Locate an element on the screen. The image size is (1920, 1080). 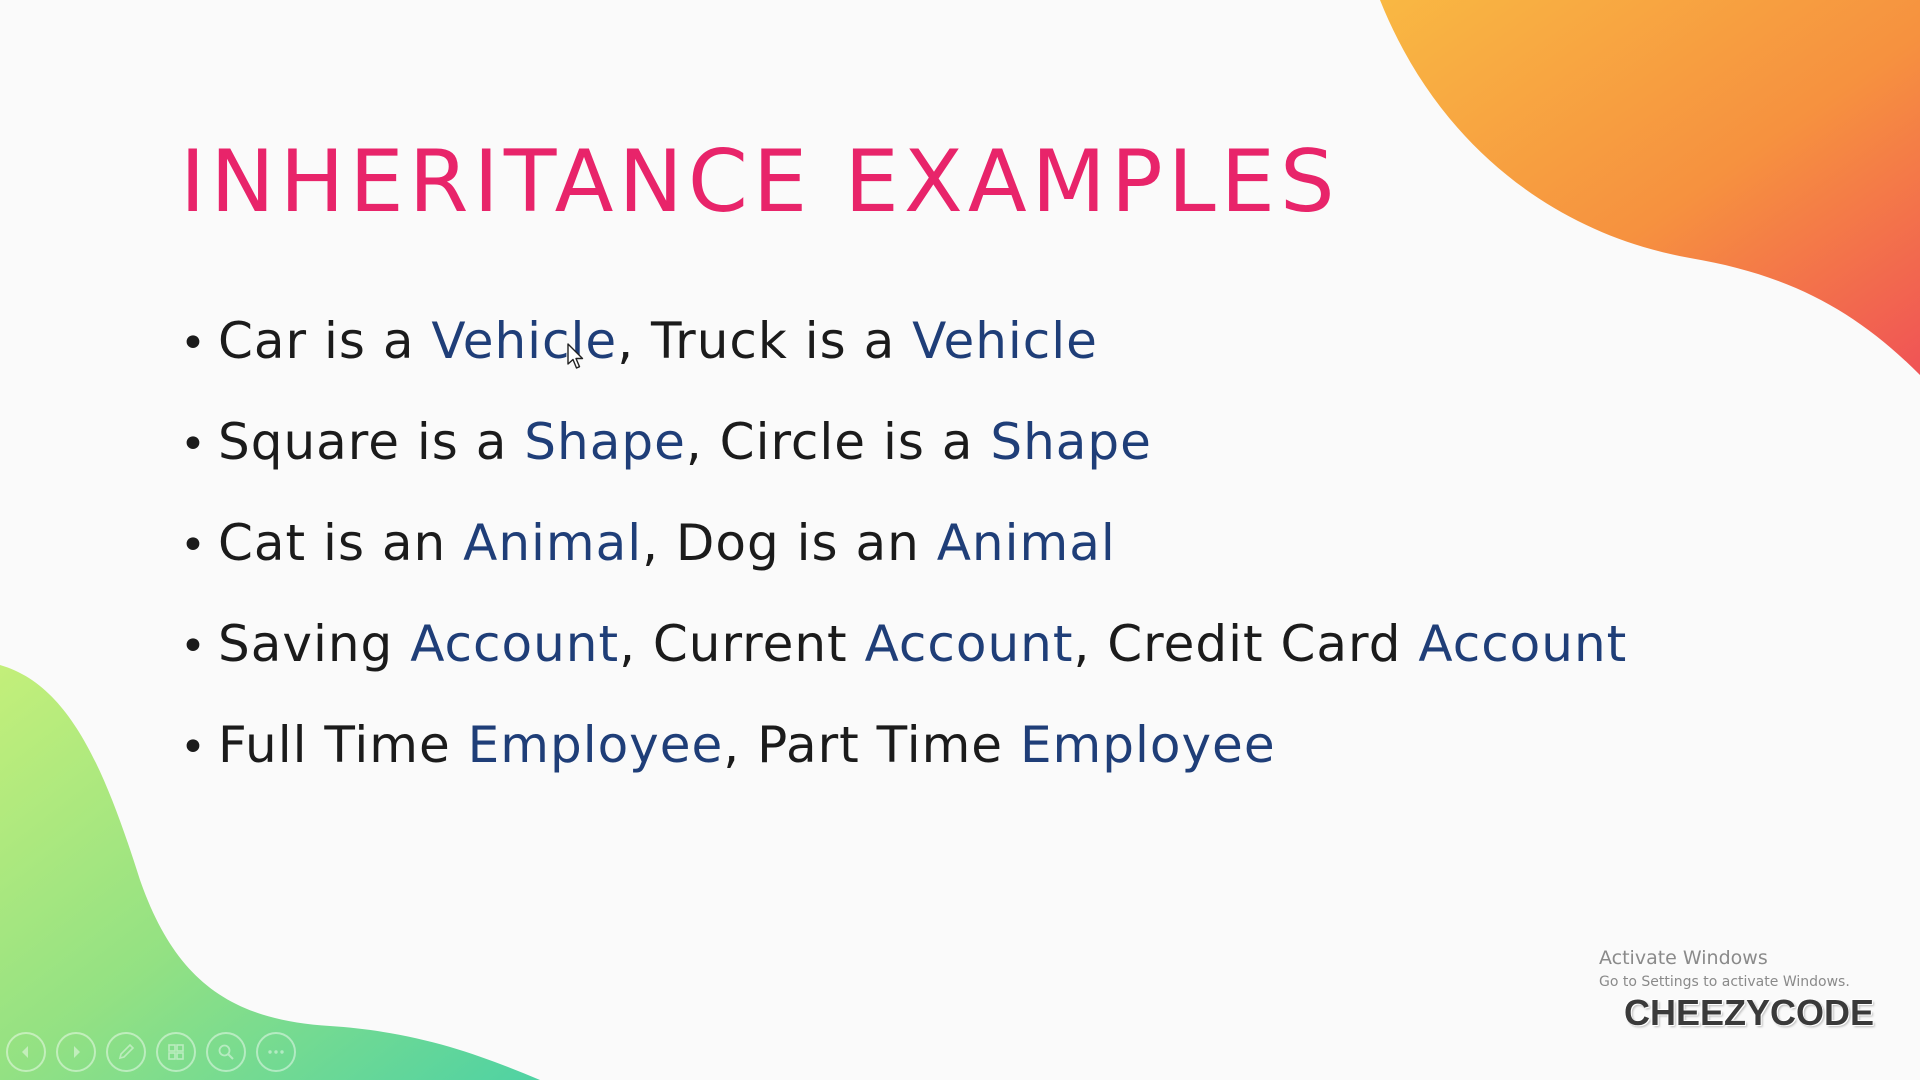
previous-icon is located at coordinates (25, 1052).